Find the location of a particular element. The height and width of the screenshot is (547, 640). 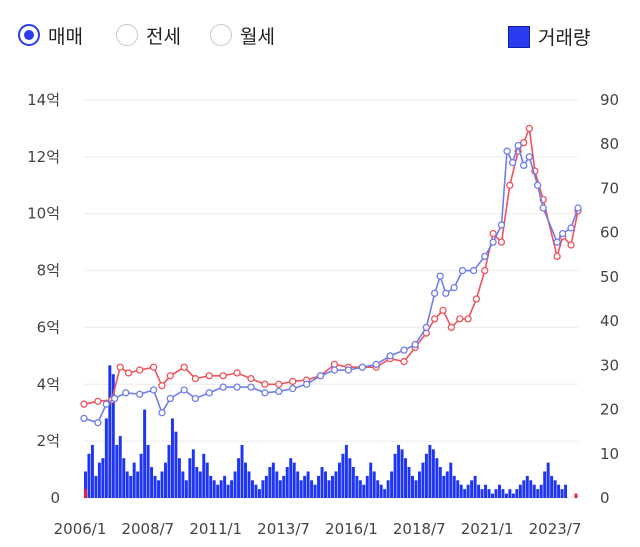

radio-monthly-rent: 월세 is located at coordinates (242, 35).